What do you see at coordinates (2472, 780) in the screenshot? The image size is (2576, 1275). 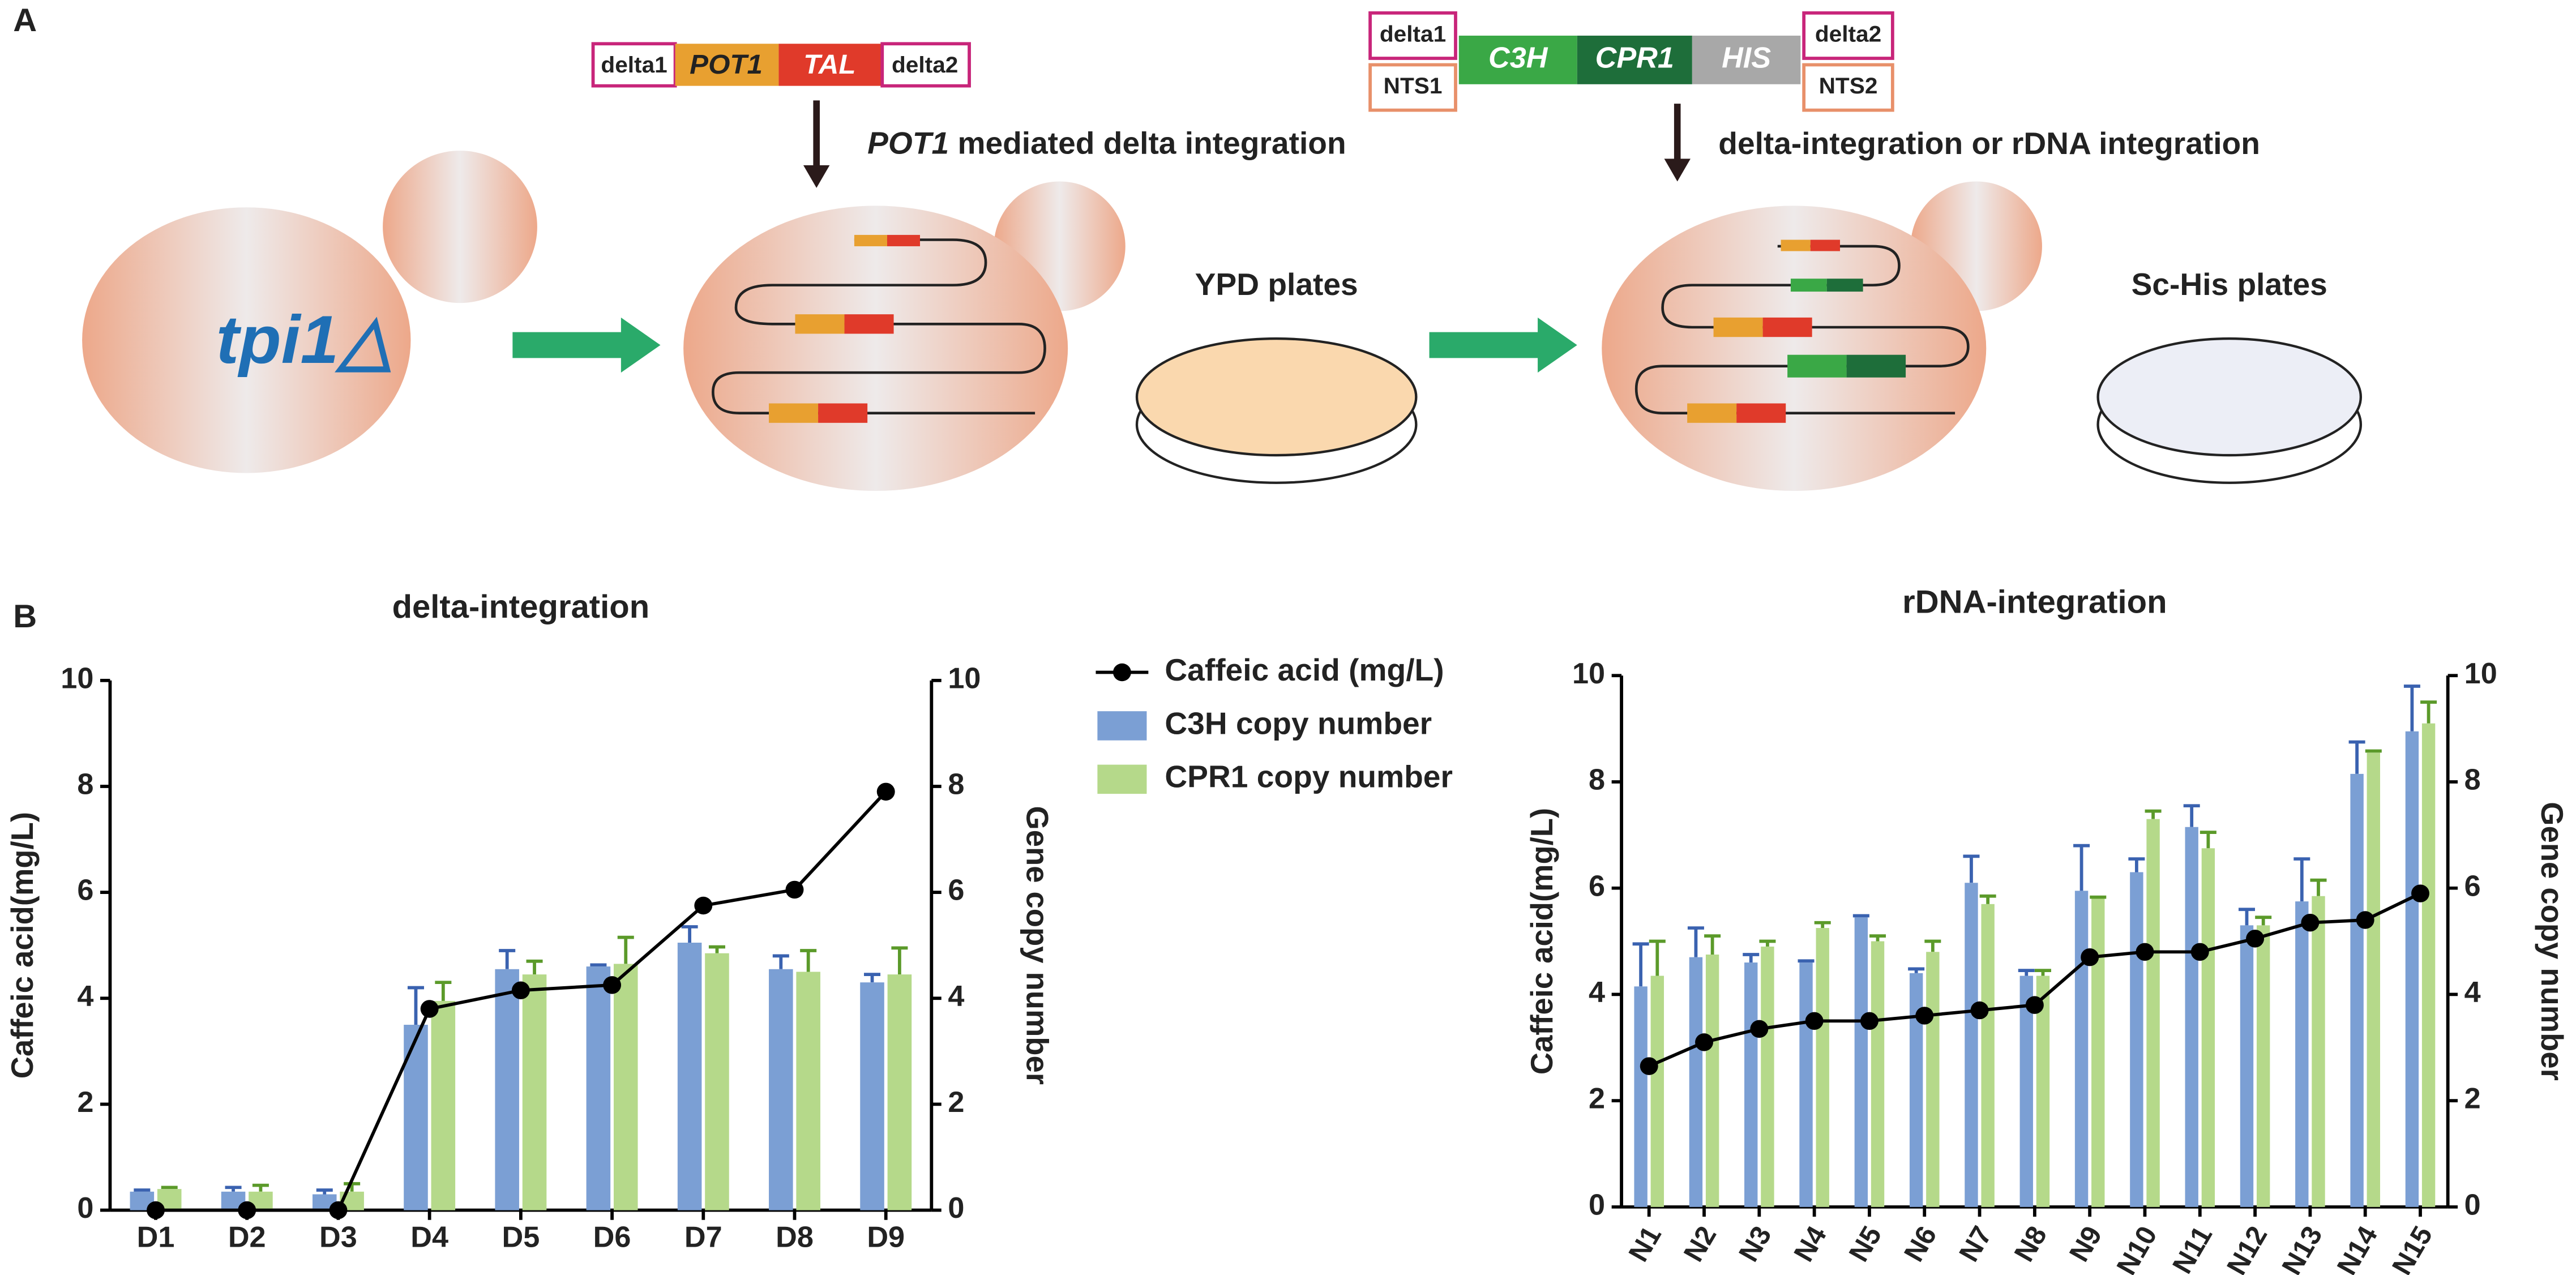 I see `y2-tick-label: 8` at bounding box center [2472, 780].